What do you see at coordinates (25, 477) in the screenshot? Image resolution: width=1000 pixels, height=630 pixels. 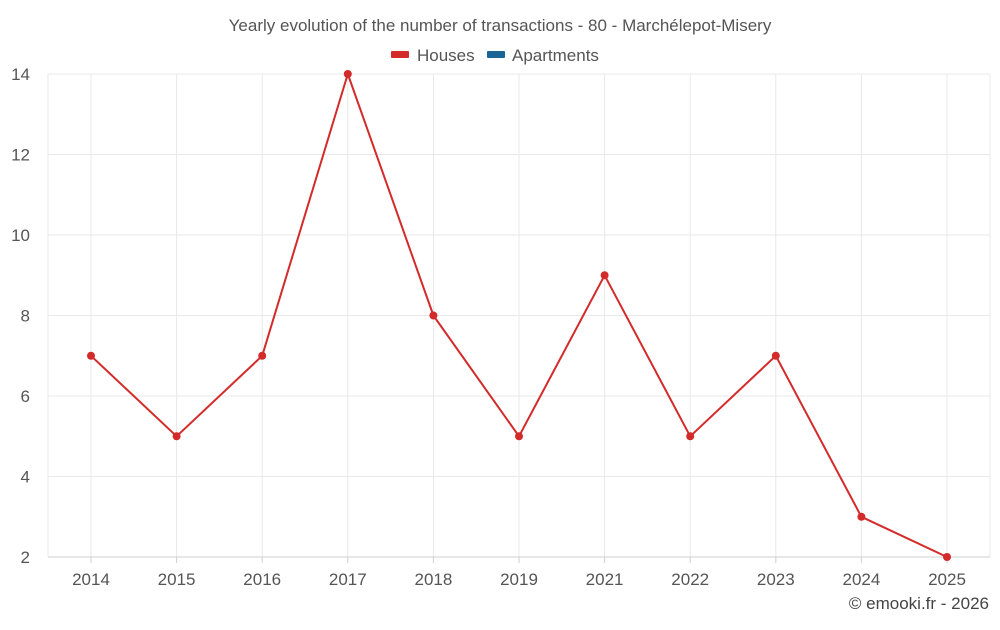 I see `y-tick-label: 4` at bounding box center [25, 477].